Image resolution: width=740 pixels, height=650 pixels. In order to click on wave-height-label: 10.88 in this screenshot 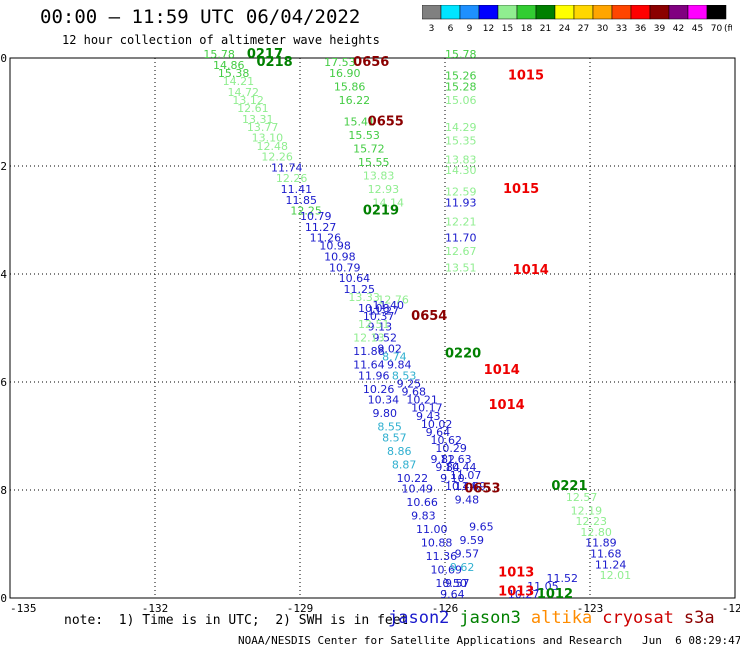, I will do `click(437, 543)`.